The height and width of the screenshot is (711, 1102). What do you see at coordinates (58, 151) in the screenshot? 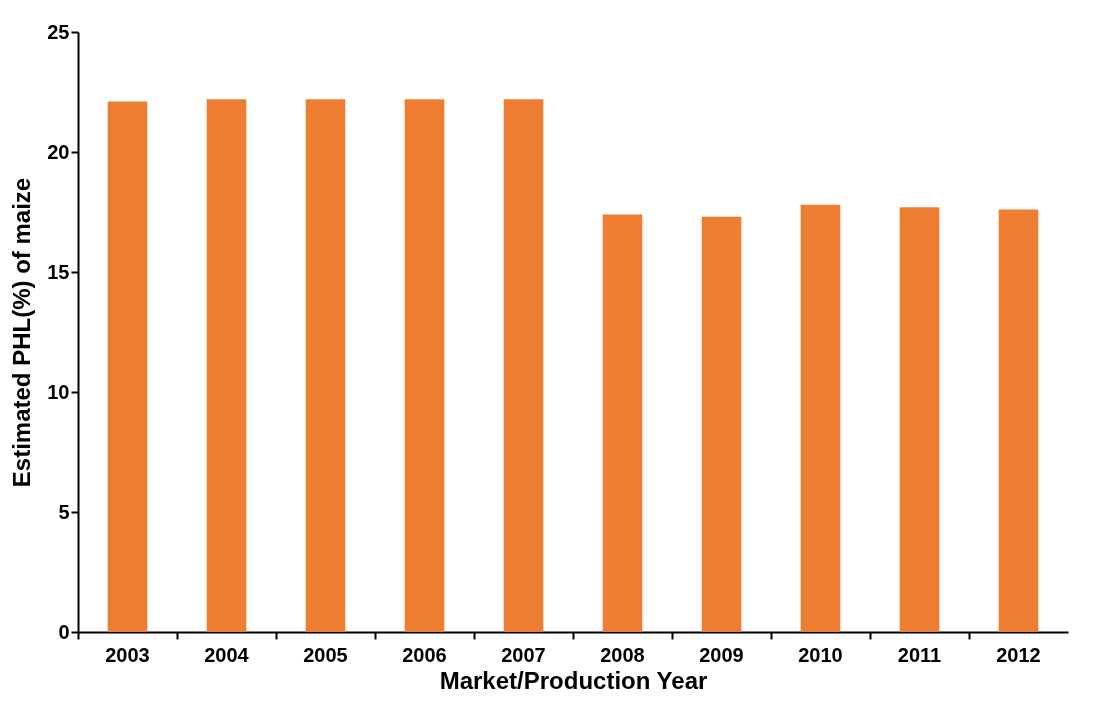
I see `y-tick-label: 20` at bounding box center [58, 151].